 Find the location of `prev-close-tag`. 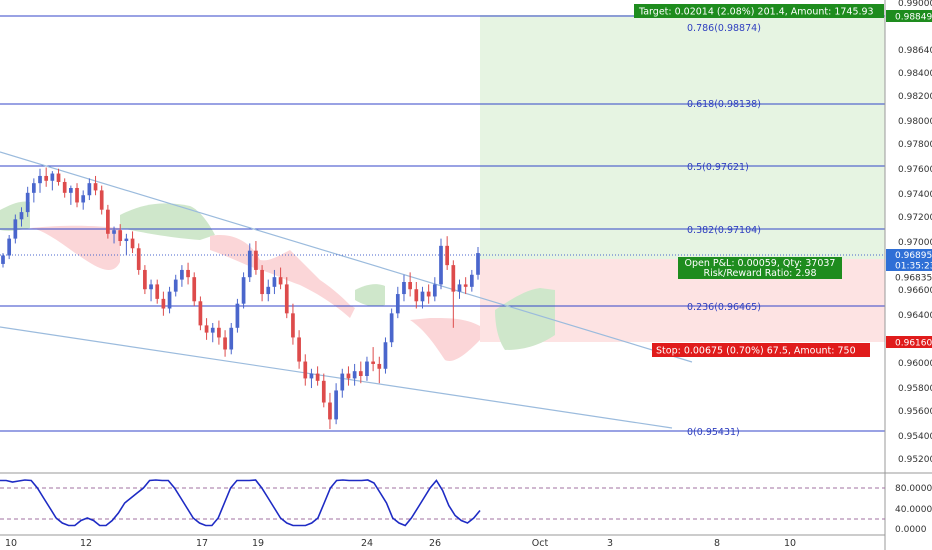

prev-close-tag is located at coordinates (909, 277).